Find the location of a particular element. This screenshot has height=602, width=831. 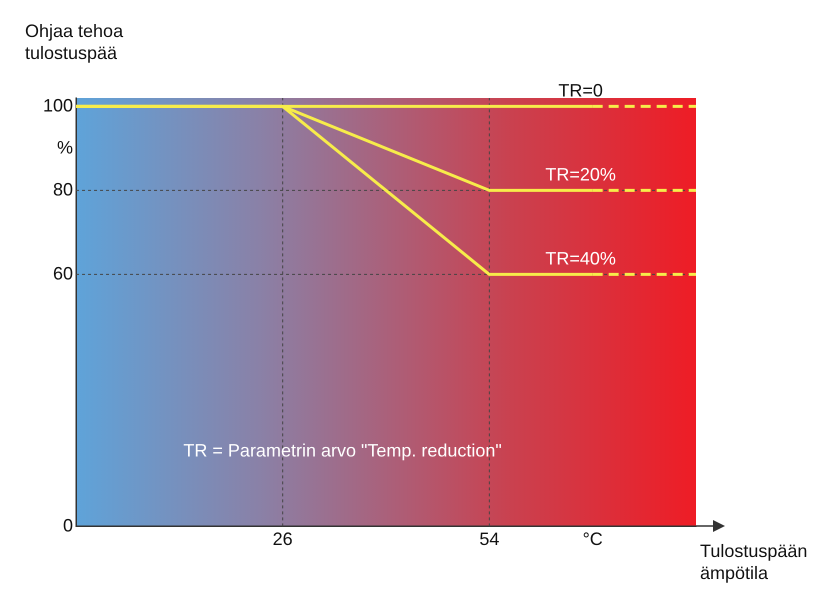

series-label: TR=20% is located at coordinates (580, 174).